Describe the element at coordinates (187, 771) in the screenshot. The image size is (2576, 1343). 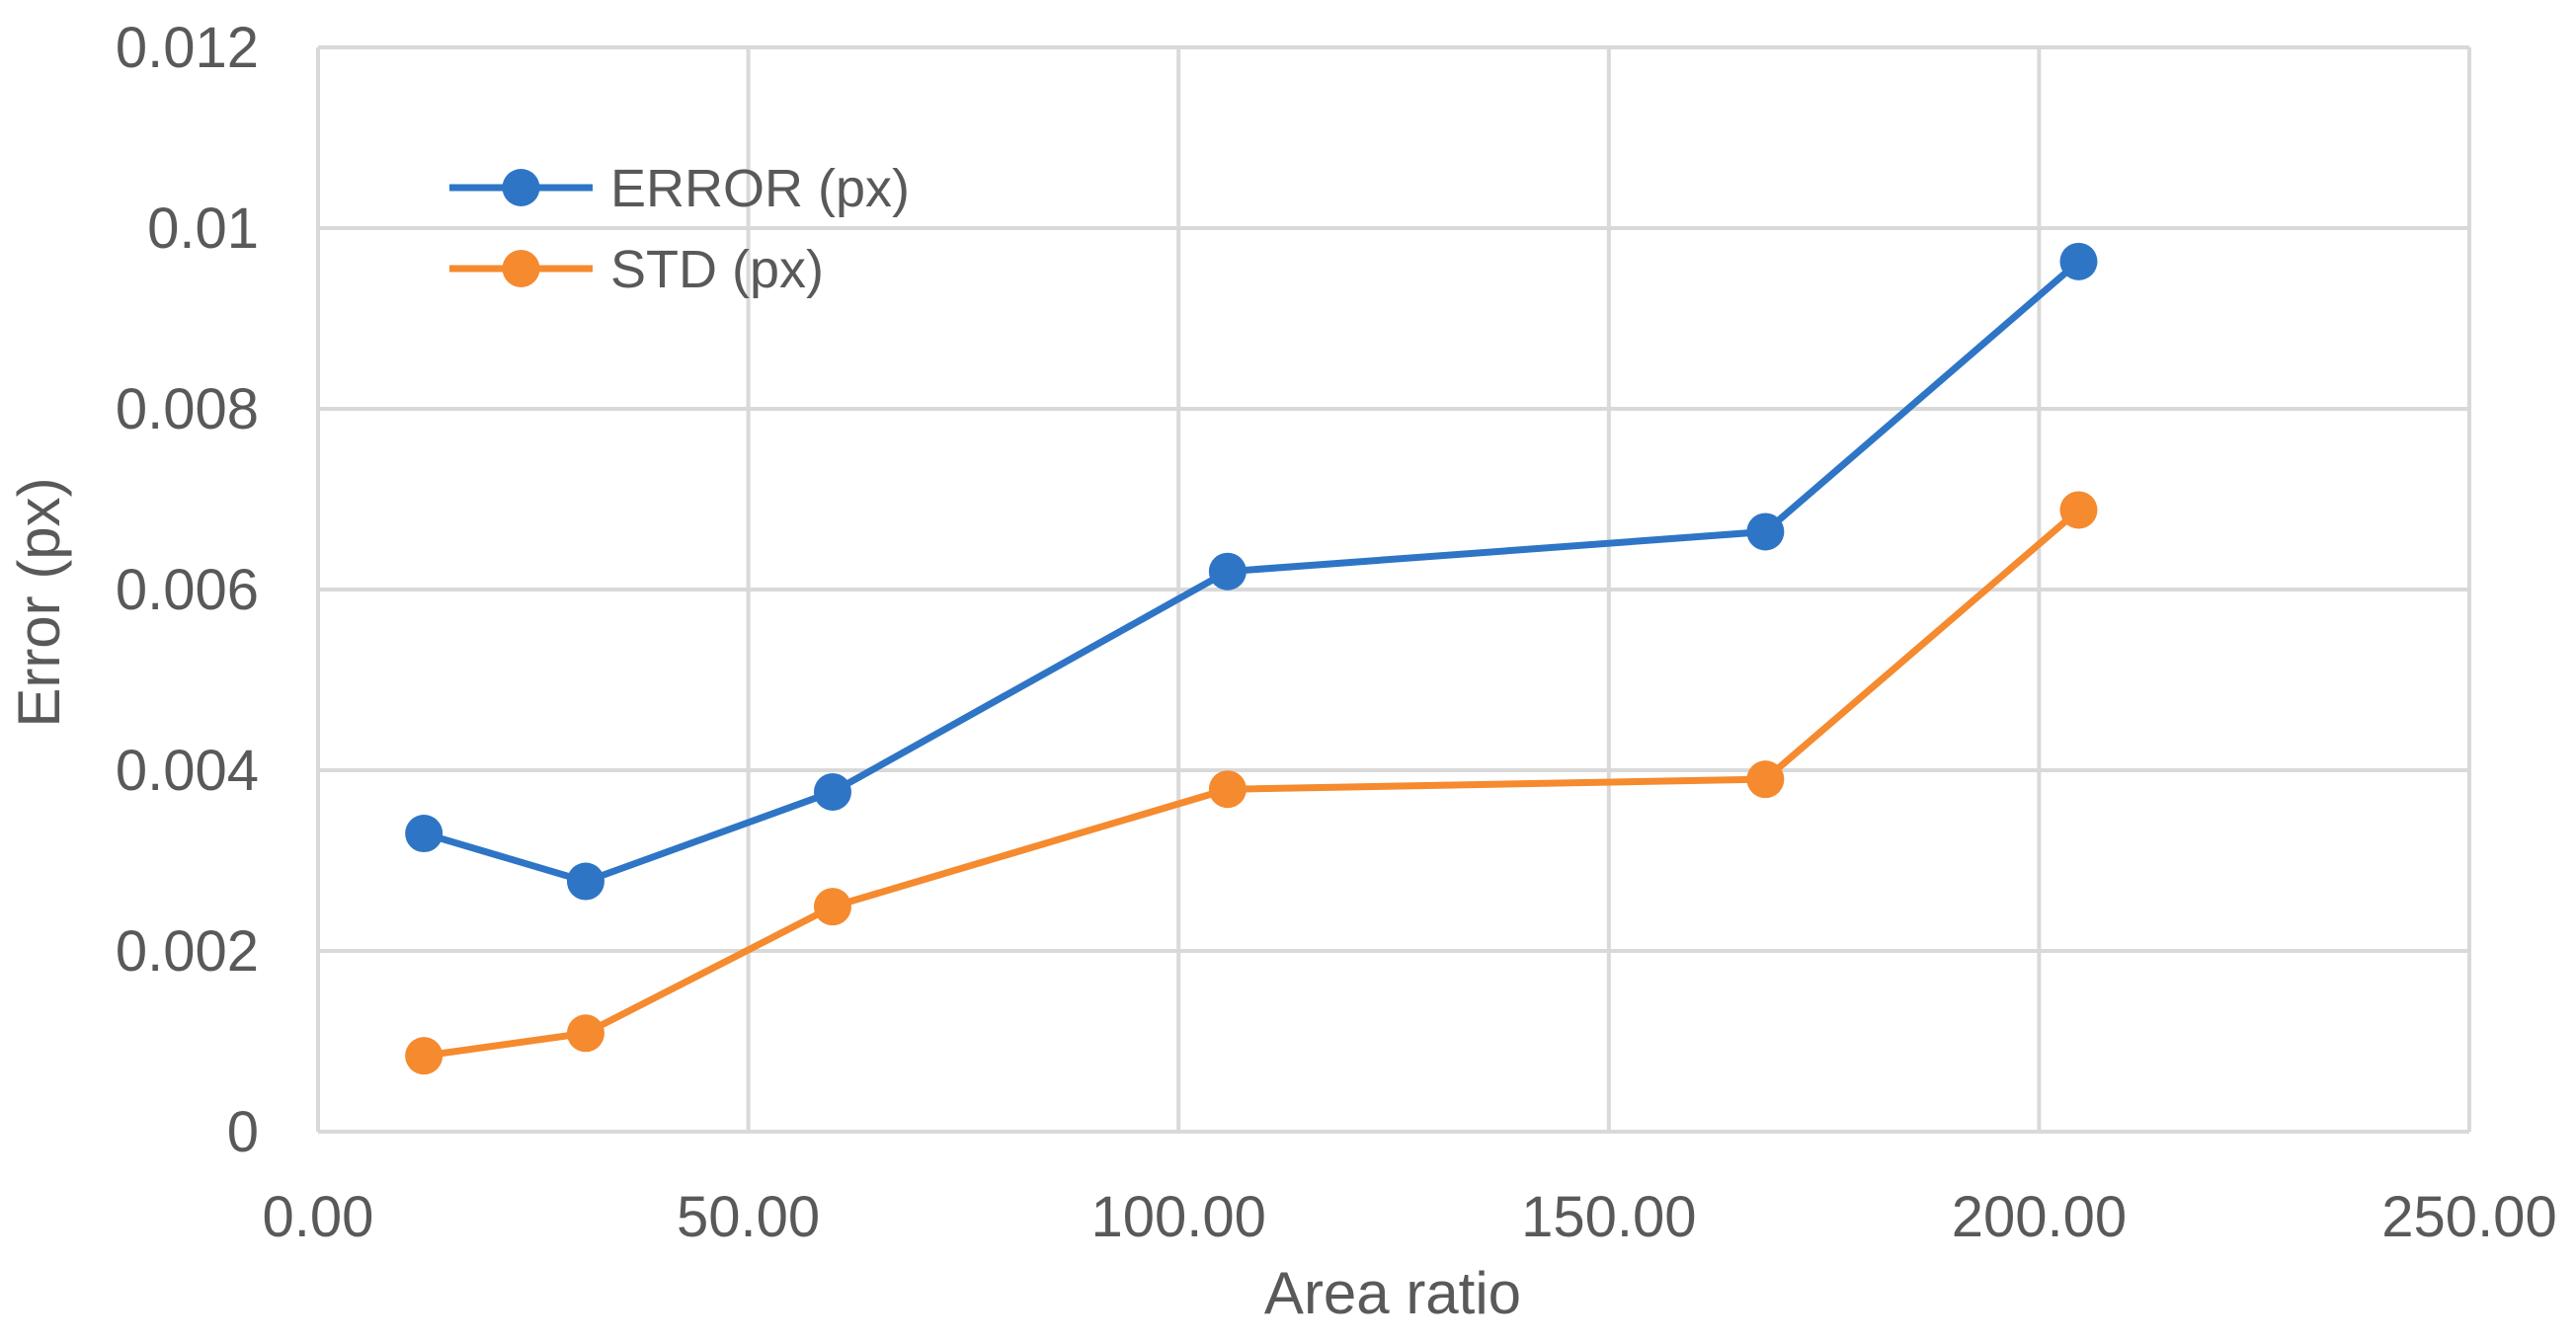
I see `y-tick-label: 0.004` at that location.